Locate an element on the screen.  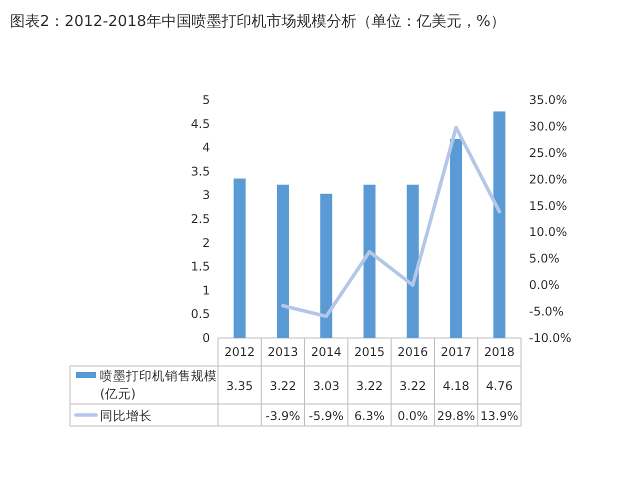
y-tick-label: 2.5 is located at coordinates (200, 219).